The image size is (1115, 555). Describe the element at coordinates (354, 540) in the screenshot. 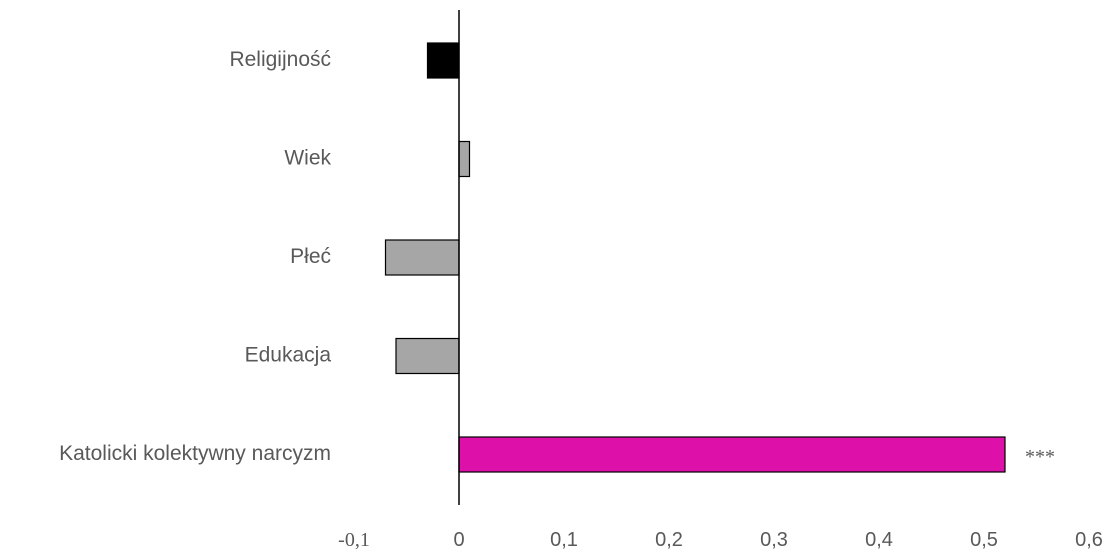

I see `x-tick-label-0: -0,1` at that location.